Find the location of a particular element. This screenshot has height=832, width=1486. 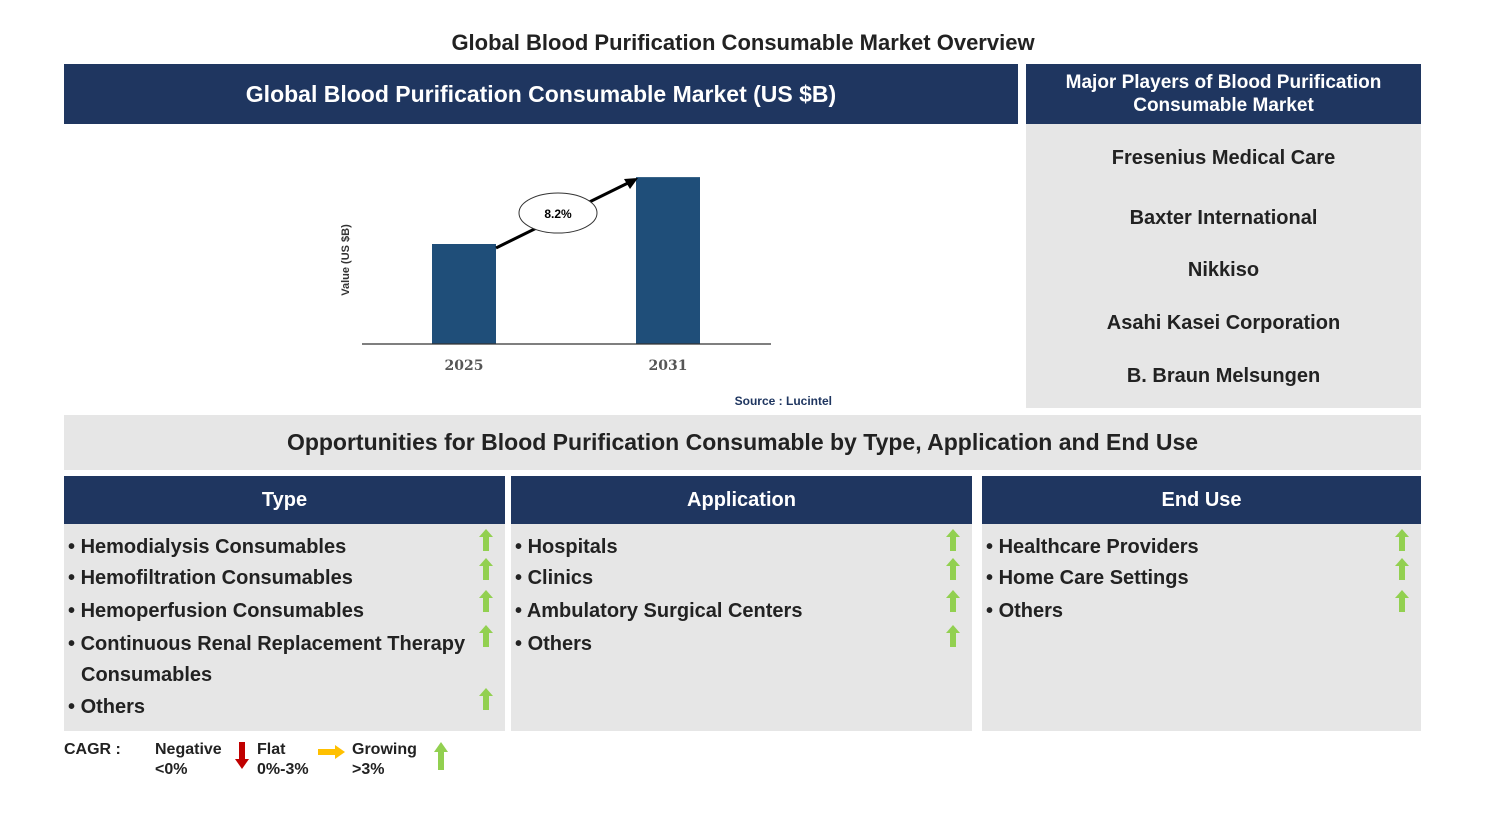

arrow-down-red-icon is located at coordinates (242, 755).